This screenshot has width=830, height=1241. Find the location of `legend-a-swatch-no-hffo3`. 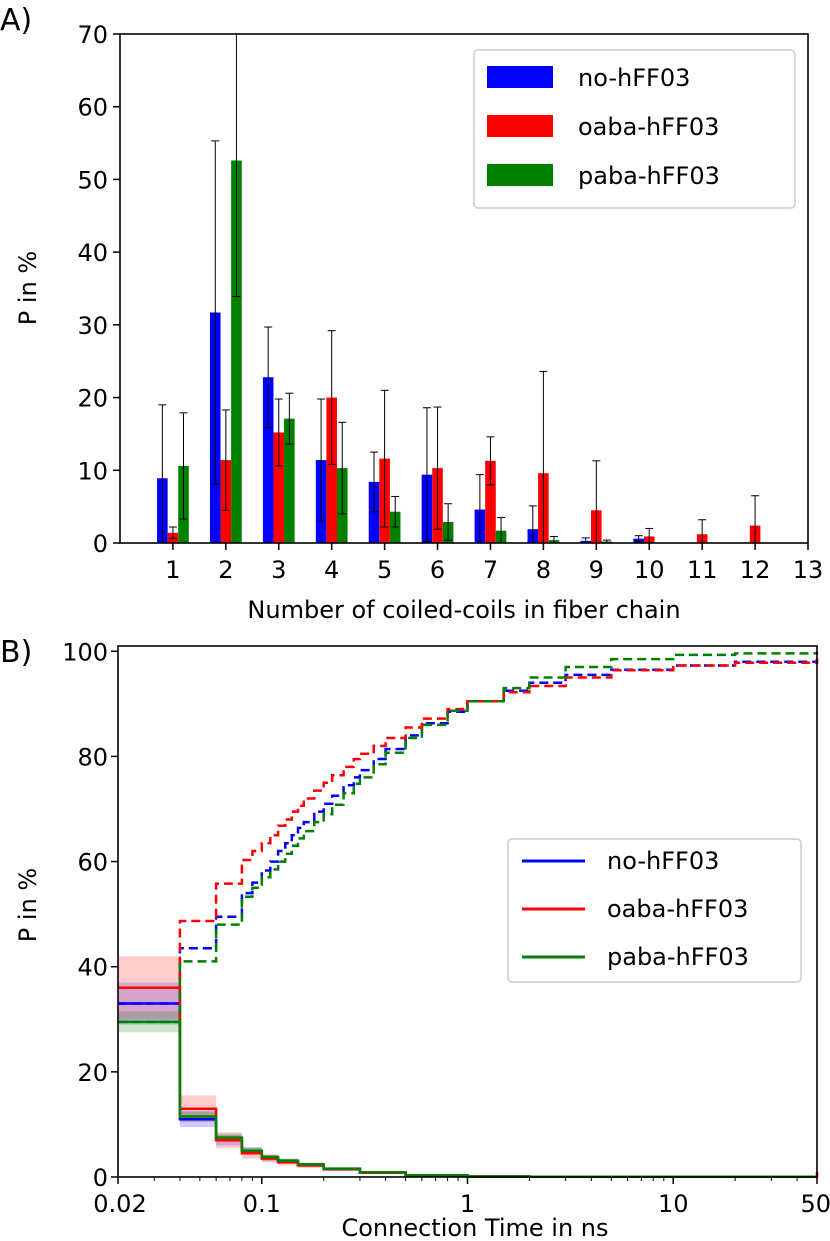

legend-a-swatch-no-hffo3 is located at coordinates (520, 77).